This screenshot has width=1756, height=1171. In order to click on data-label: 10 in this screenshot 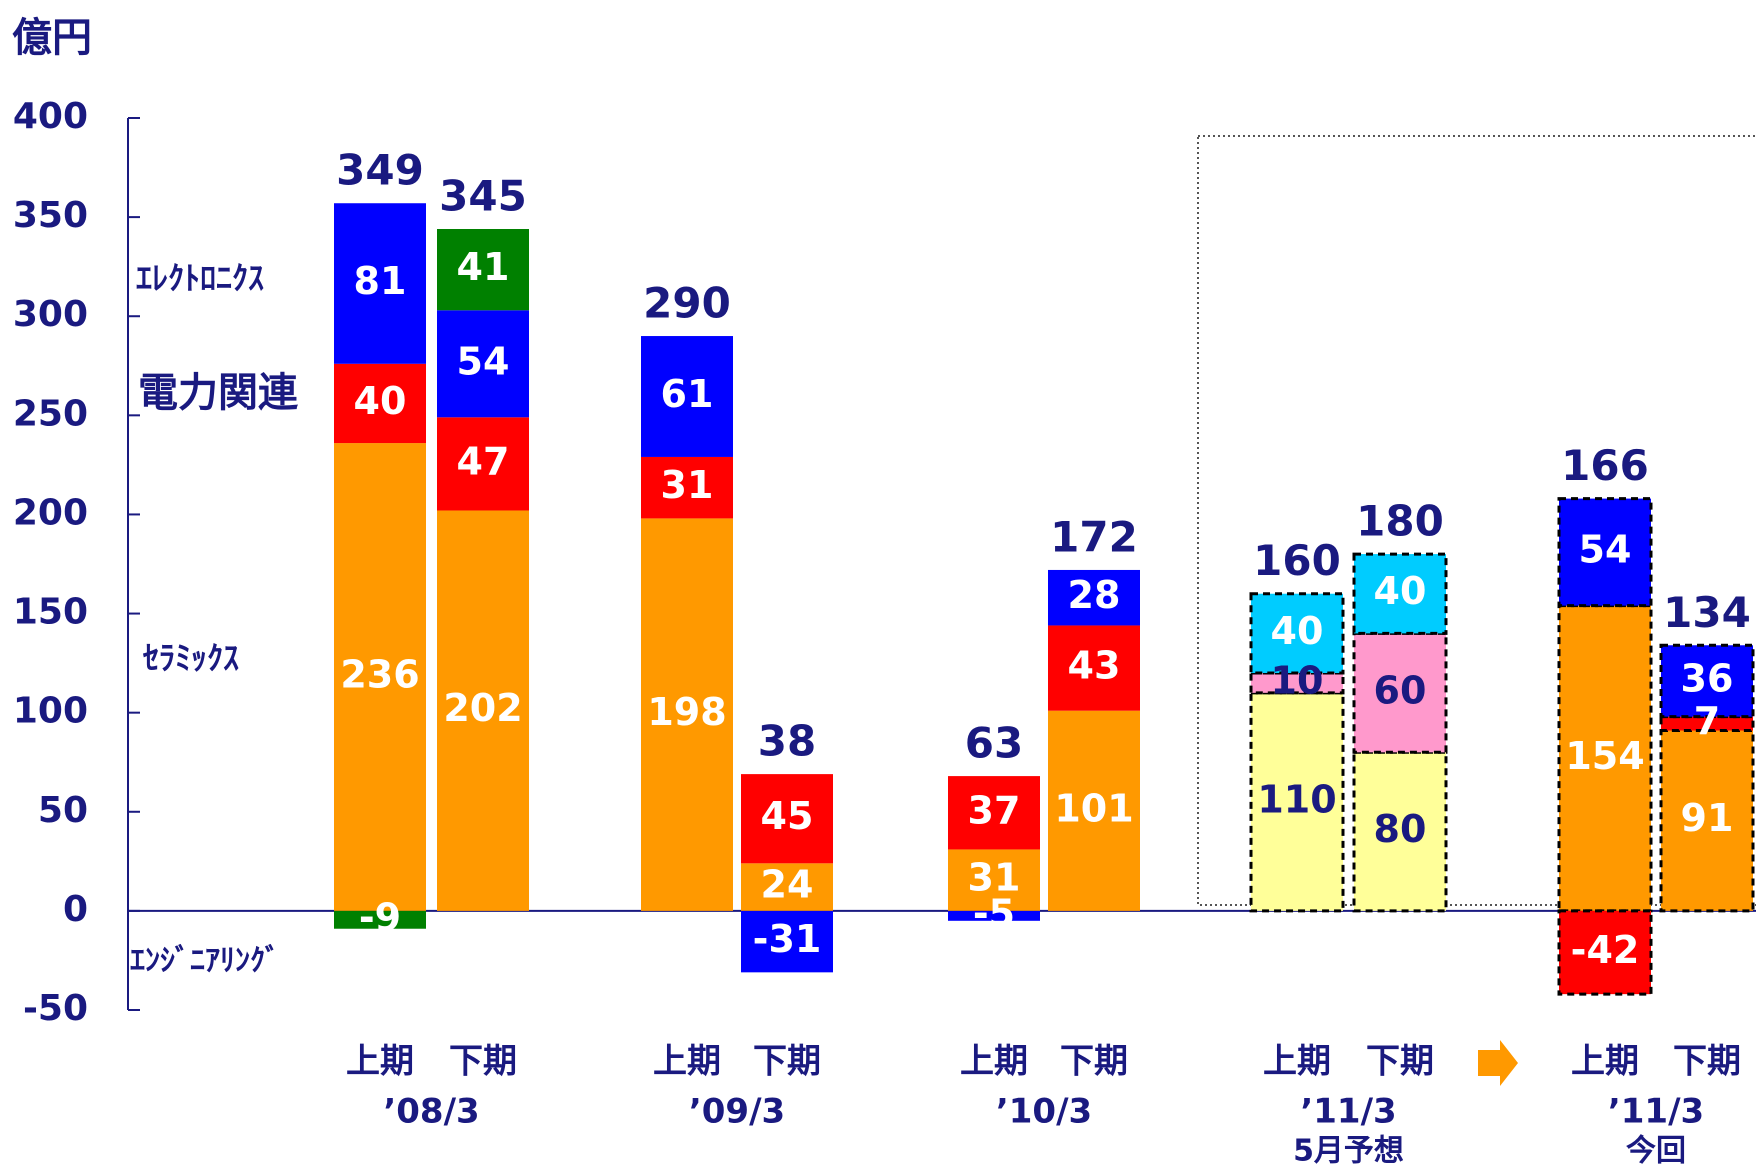, I will do `click(1297, 680)`.